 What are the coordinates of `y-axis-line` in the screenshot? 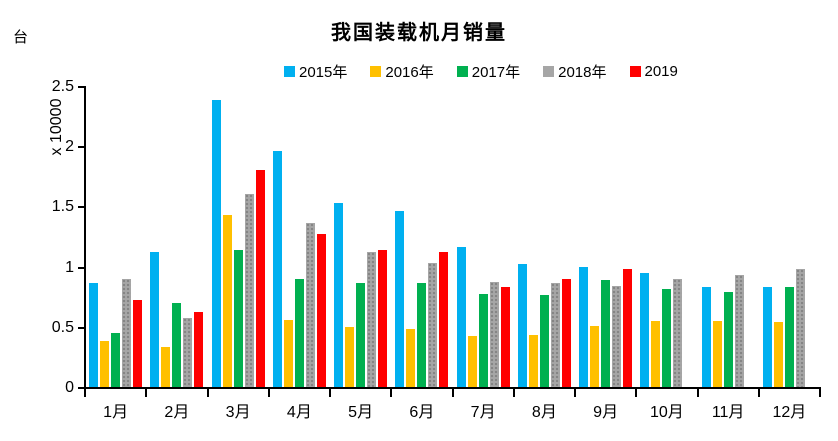 It's located at (85, 237).